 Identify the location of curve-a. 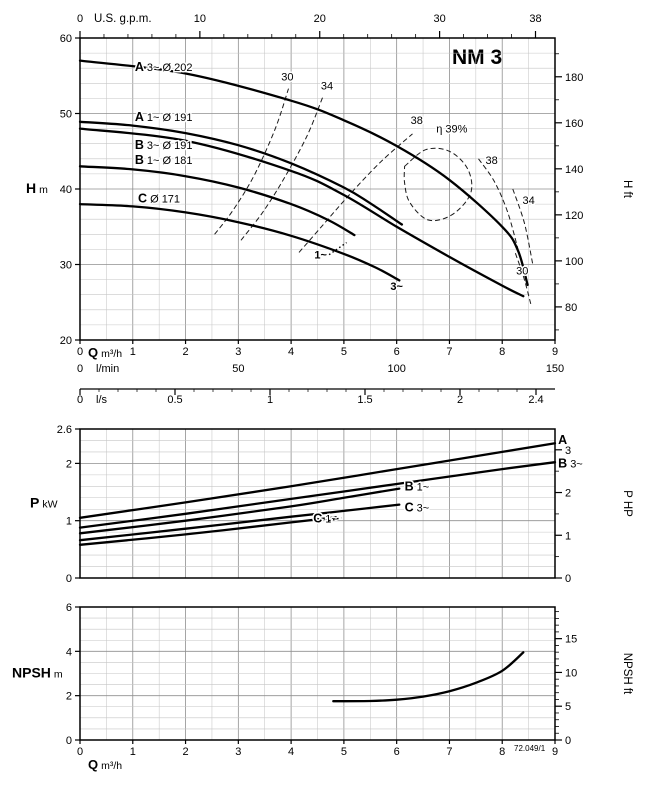
(317, 480).